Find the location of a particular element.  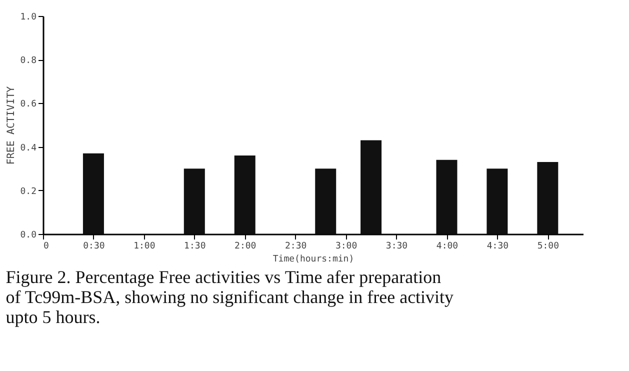

y-tick-label: 0.4 is located at coordinates (28, 148).